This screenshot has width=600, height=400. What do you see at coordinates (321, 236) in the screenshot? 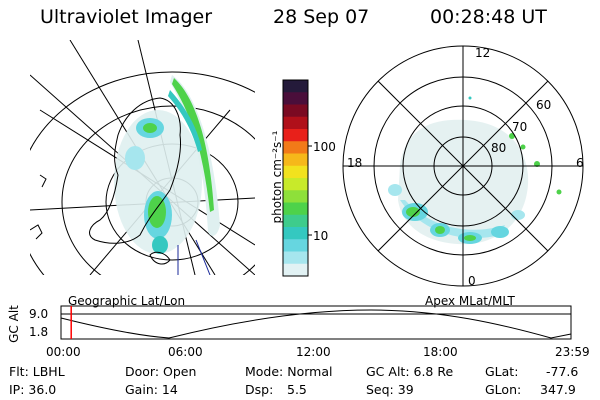
I see `colorbar-tick-10: 10` at bounding box center [321, 236].